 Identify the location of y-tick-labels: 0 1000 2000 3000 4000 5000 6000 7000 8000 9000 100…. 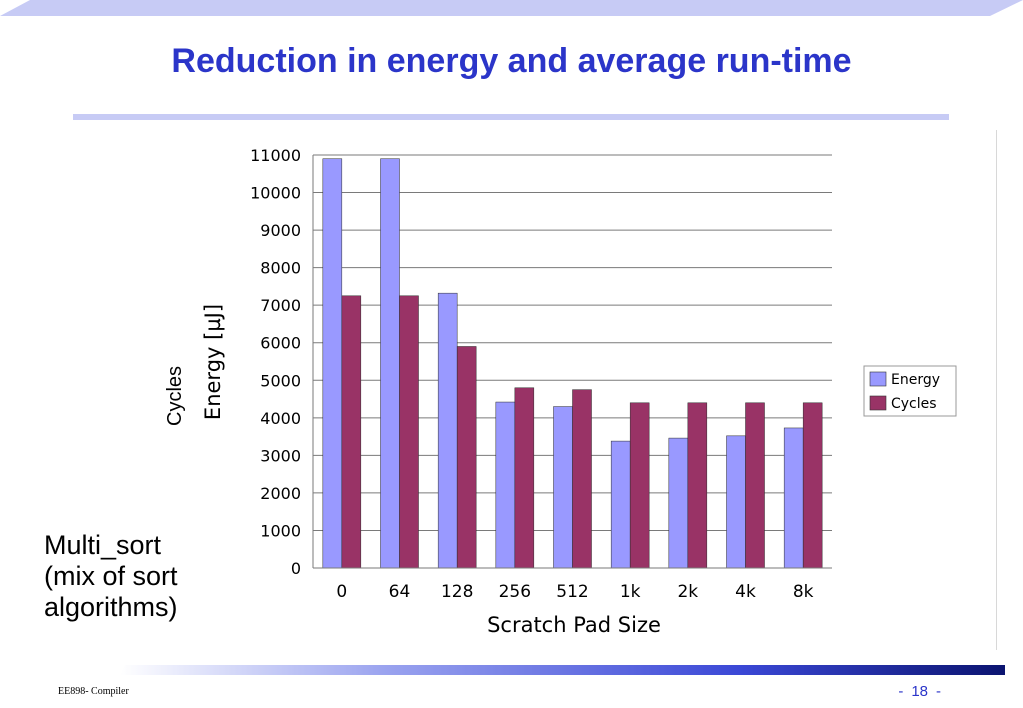
(275, 362).